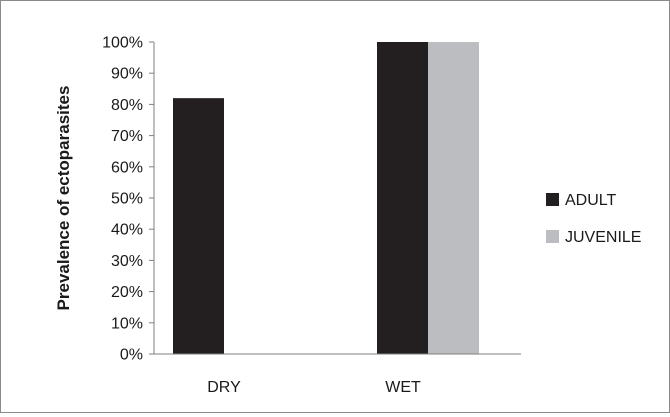 The height and width of the screenshot is (417, 670). Describe the element at coordinates (127, 74) in the screenshot. I see `y-tick-label: 90%` at that location.